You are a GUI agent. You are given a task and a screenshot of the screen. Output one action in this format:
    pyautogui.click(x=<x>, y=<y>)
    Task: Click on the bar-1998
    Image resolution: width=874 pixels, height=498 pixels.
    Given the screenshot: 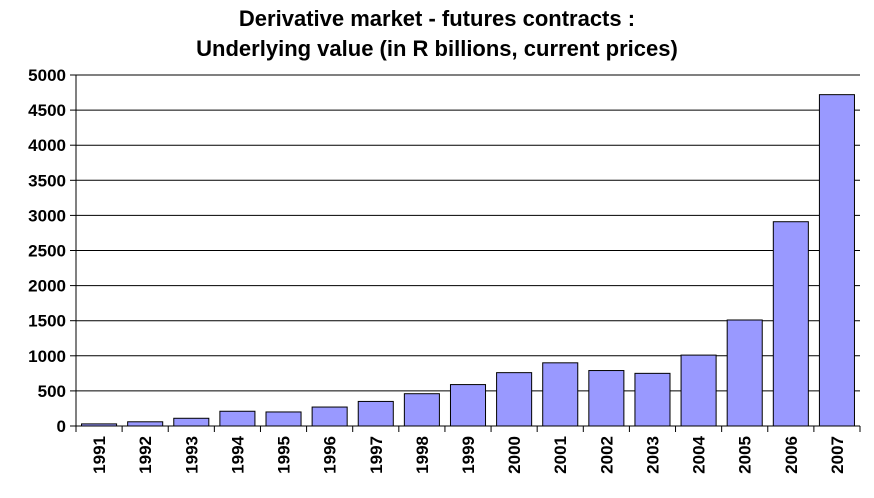 What is the action you would take?
    pyautogui.click(x=421, y=410)
    